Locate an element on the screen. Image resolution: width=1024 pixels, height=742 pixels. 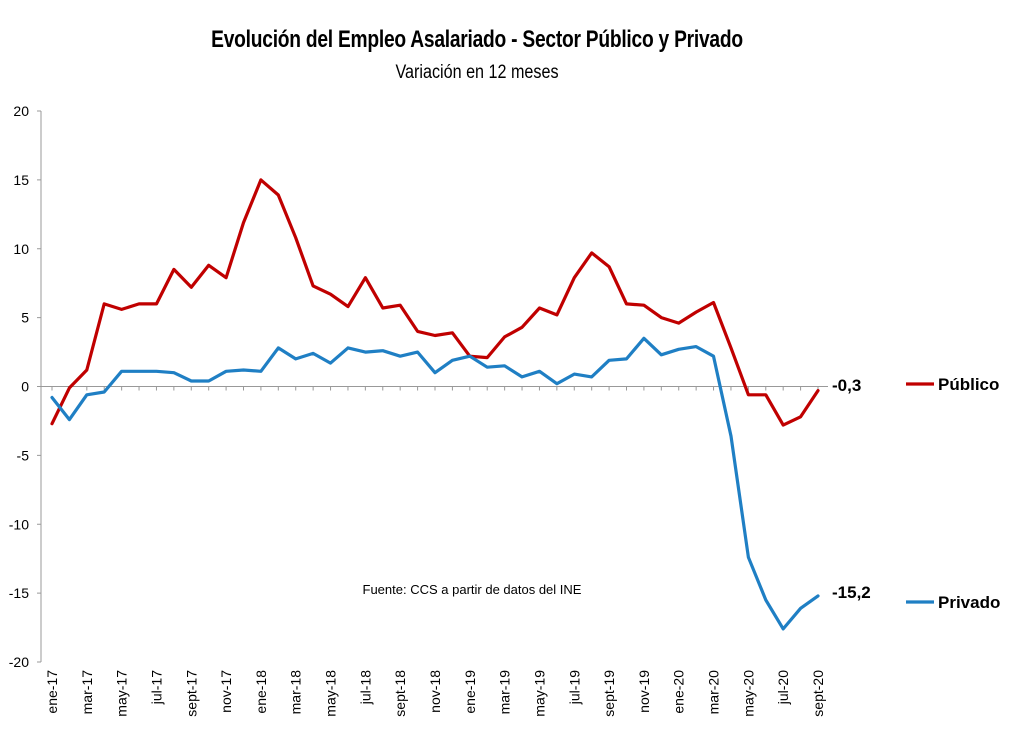
x-tick-label: mar-20 is located at coordinates (714, 692).